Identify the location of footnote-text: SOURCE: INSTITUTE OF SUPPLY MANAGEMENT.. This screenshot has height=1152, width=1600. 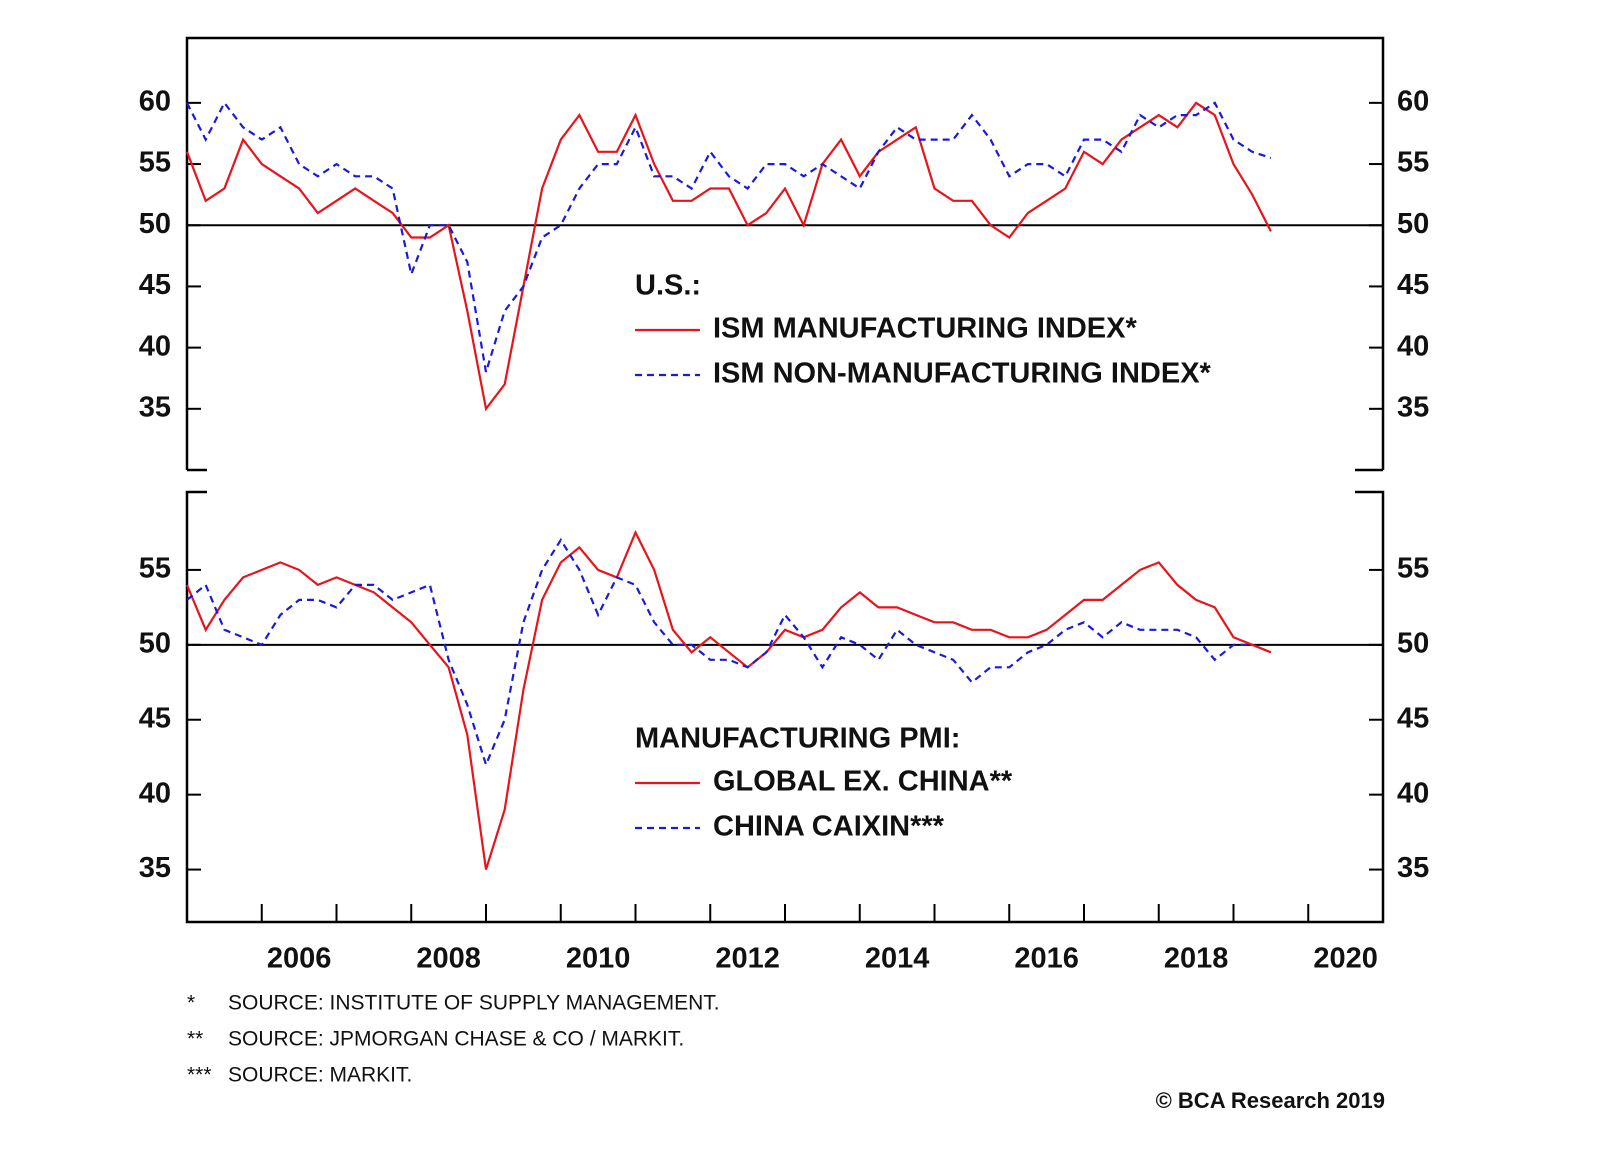
(474, 1003).